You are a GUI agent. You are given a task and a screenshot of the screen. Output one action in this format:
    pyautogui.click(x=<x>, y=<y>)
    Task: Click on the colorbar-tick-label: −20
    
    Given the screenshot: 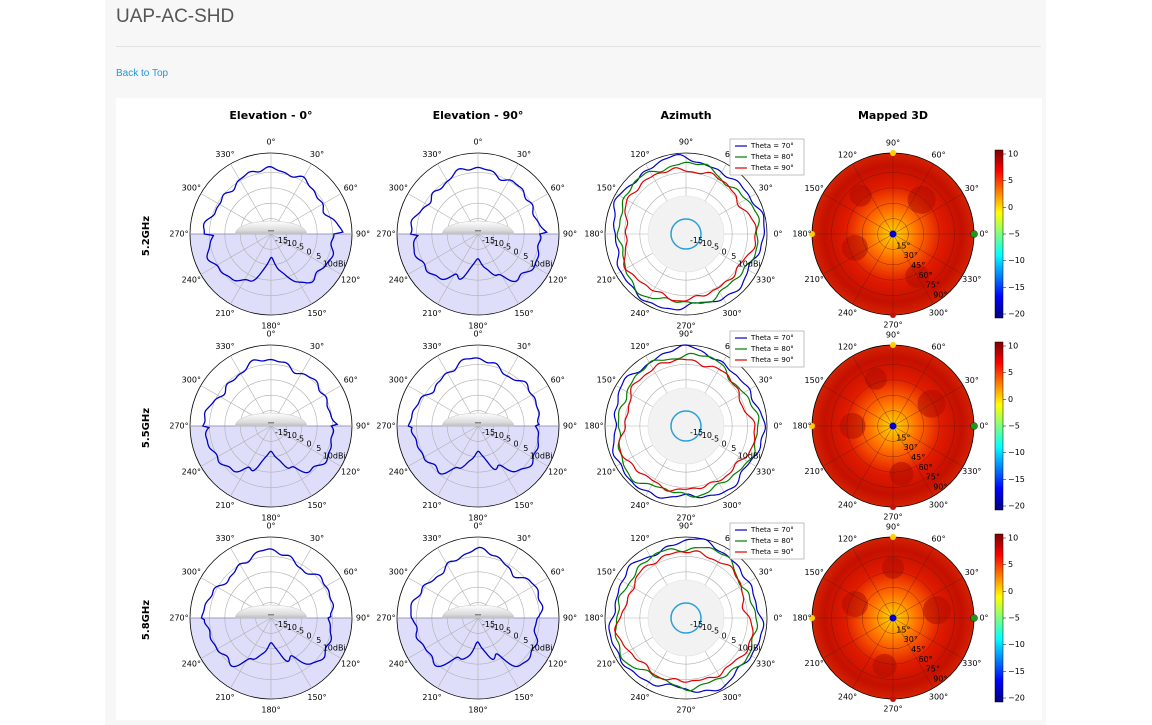 What is the action you would take?
    pyautogui.click(x=1016, y=506)
    